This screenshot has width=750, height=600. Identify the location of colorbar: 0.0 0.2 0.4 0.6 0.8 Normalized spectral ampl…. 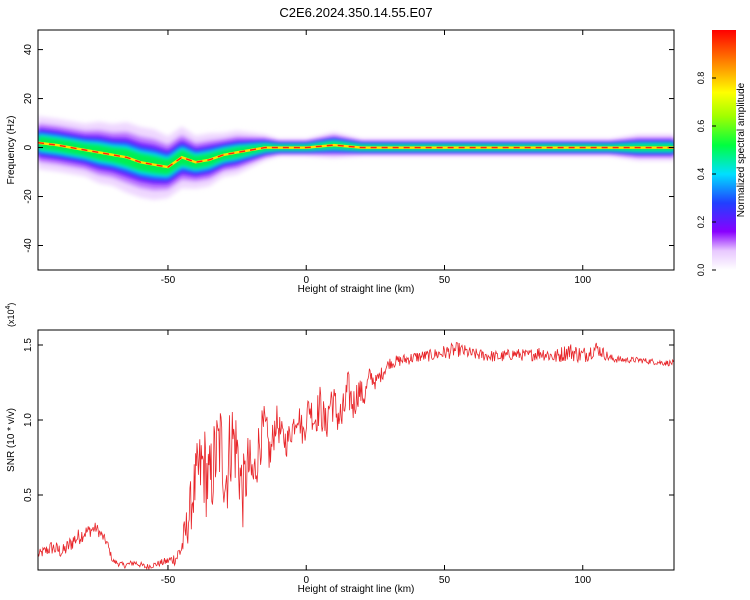
(721, 153).